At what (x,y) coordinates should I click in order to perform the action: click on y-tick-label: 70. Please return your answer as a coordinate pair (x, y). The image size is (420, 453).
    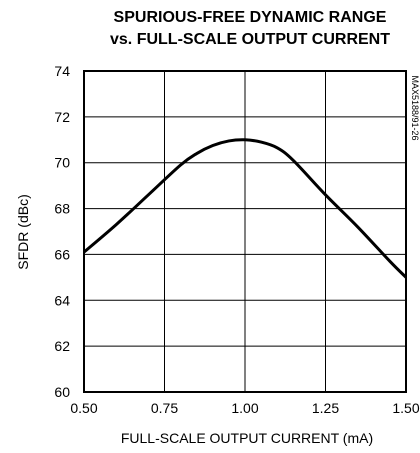
    Looking at the image, I should click on (62, 163).